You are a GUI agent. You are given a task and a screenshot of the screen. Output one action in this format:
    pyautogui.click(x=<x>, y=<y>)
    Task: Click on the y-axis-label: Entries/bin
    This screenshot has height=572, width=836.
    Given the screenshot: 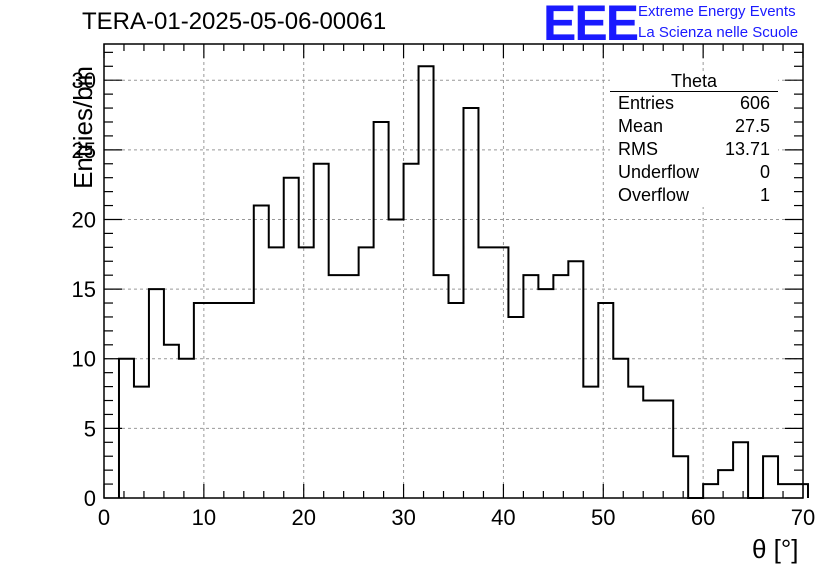 What is the action you would take?
    pyautogui.click(x=82, y=127)
    